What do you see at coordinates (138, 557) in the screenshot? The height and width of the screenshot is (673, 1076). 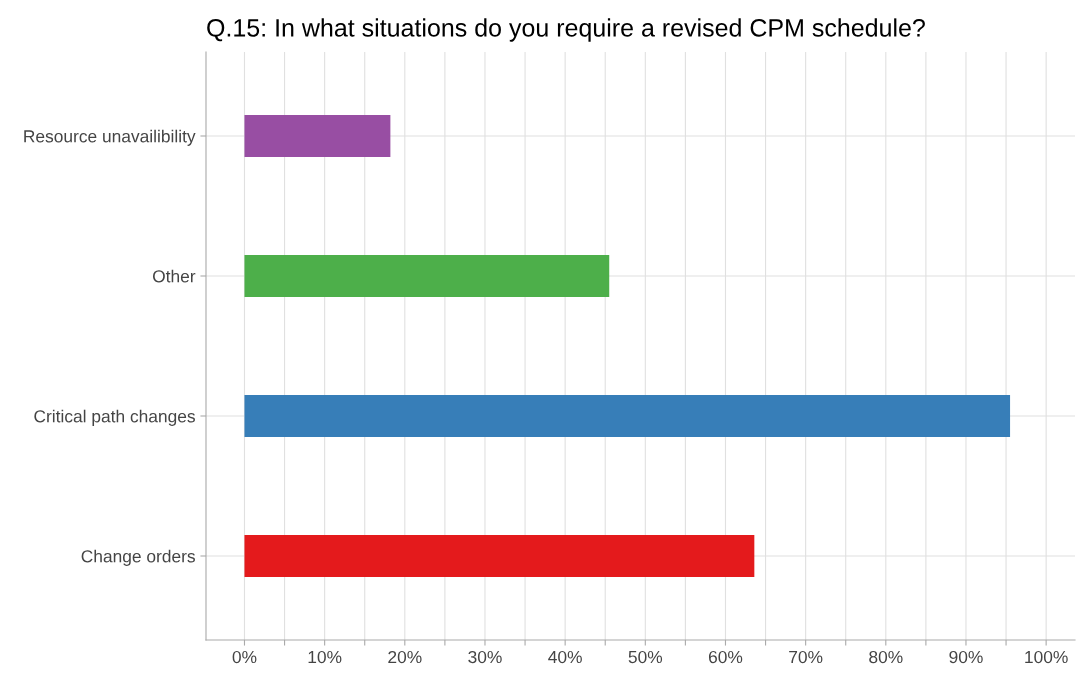 I see `y-tick-label: Change orders` at bounding box center [138, 557].